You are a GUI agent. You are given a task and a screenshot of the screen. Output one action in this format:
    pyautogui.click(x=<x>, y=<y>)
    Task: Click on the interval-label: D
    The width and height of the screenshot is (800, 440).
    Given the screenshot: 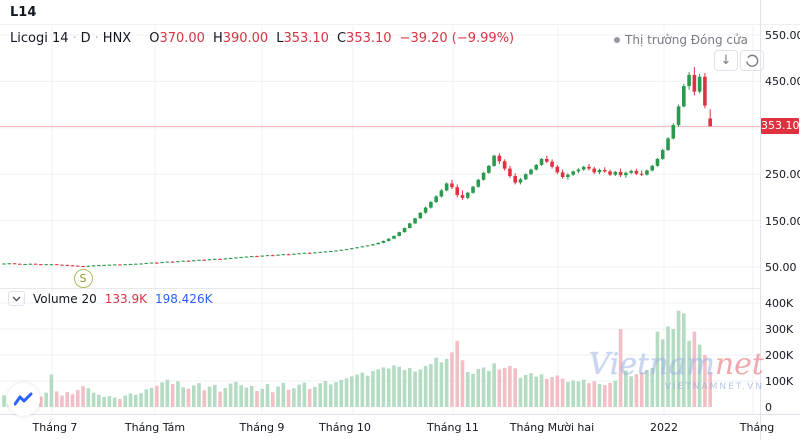 What is the action you would take?
    pyautogui.click(x=85, y=38)
    